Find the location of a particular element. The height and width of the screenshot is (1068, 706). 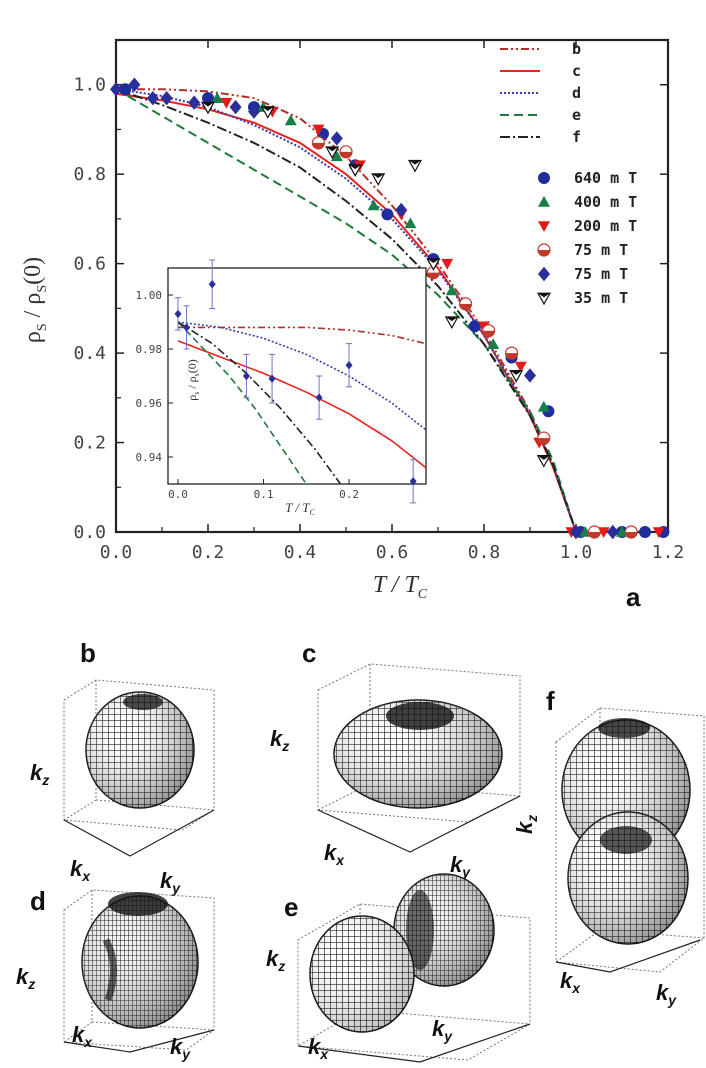

legend-label-5: 35 m T is located at coordinates (601, 298).